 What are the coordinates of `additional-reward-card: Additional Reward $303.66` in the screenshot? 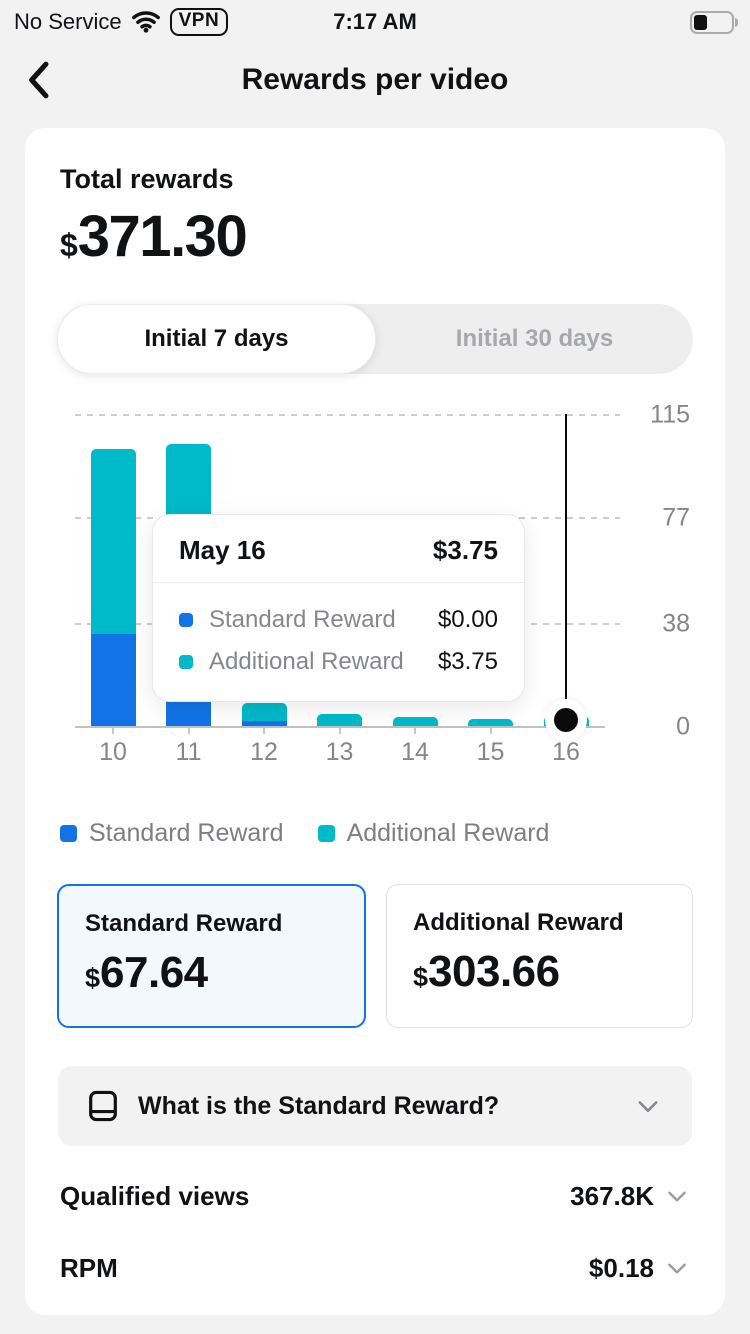 It's located at (539, 956).